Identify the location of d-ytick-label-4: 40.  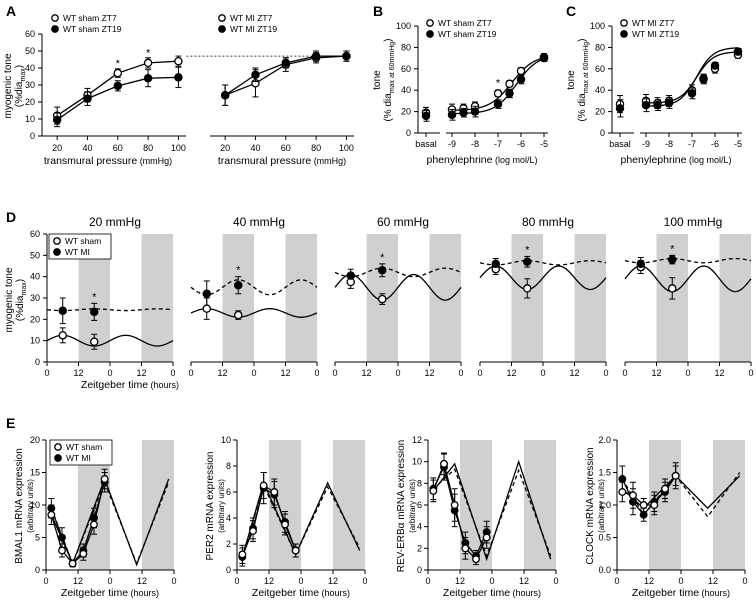
(35, 277).